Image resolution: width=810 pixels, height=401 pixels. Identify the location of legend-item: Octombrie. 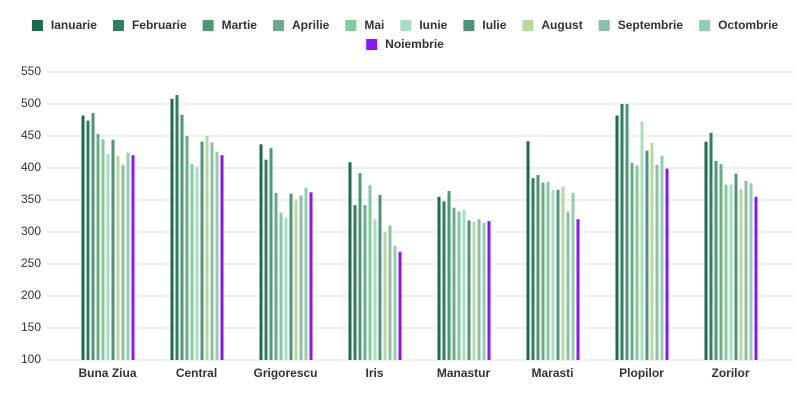
(738, 25).